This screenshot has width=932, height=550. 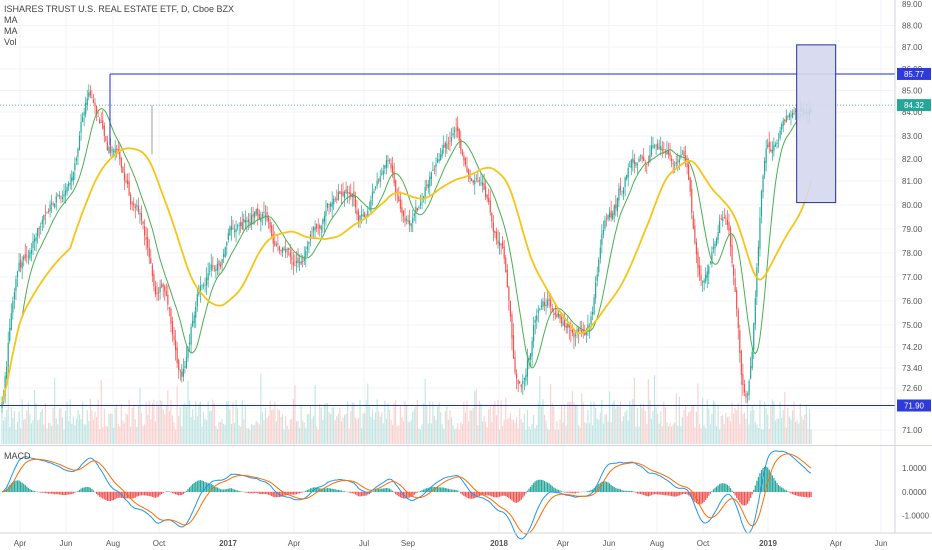 What do you see at coordinates (912, 47) in the screenshot?
I see `y-tick-label: 87.00` at bounding box center [912, 47].